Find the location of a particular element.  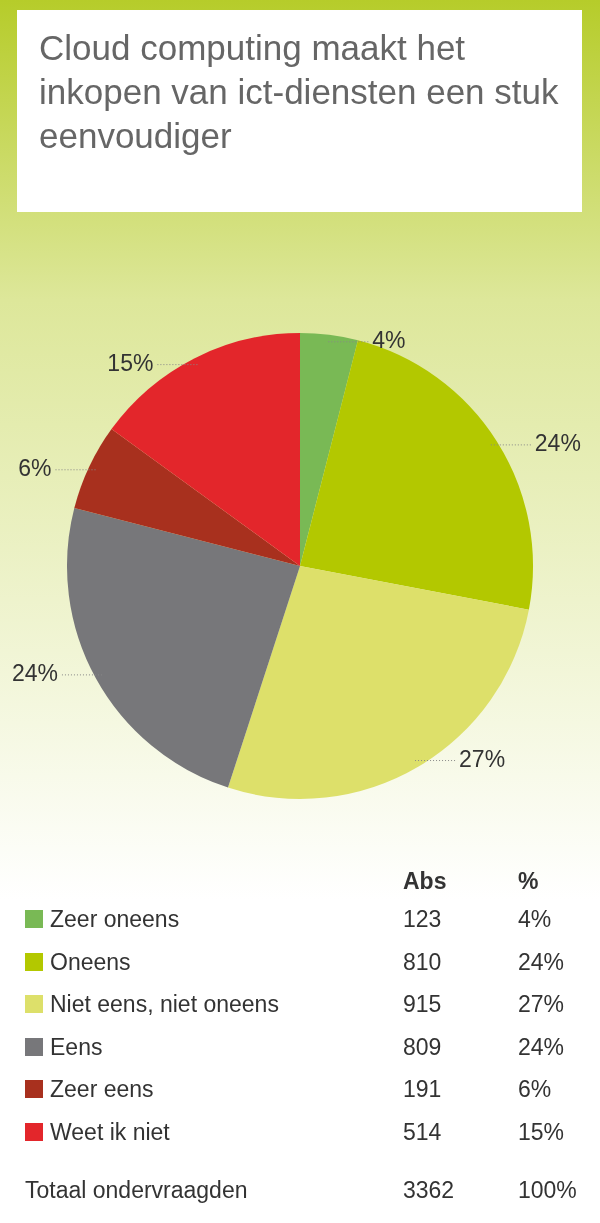

data-label: 6% is located at coordinates (35, 468).